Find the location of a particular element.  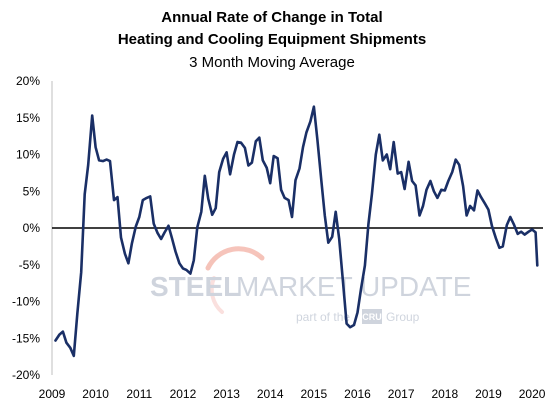

x-tick-label: 2017 is located at coordinates (401, 394).